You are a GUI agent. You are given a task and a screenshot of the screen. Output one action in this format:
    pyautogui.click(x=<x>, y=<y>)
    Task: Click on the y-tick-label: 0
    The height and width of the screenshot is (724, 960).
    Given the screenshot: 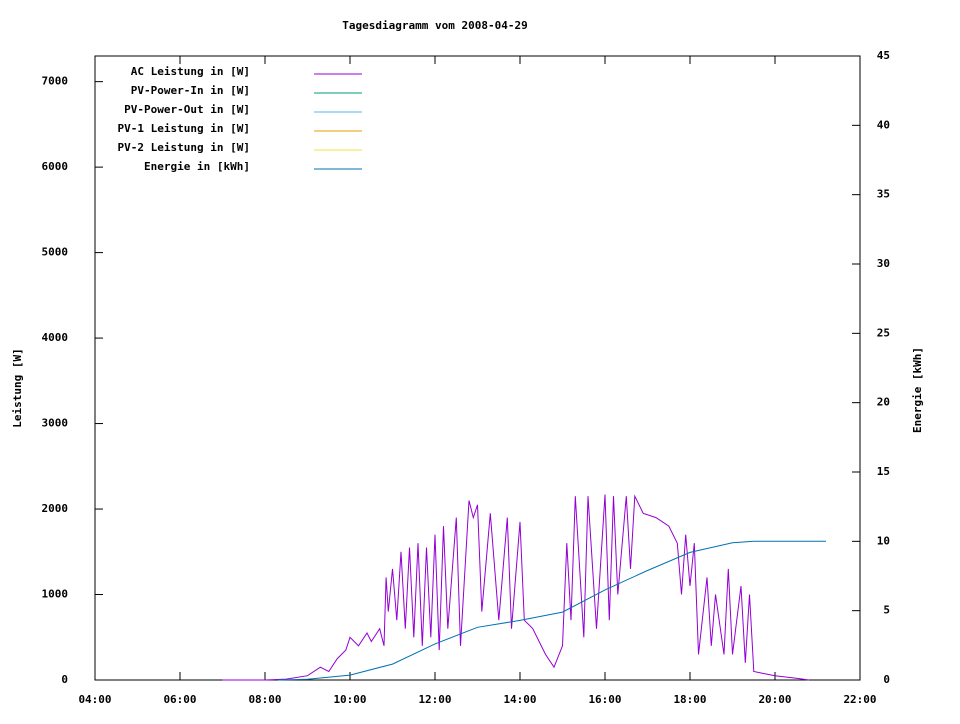 What is the action you would take?
    pyautogui.click(x=64, y=679)
    